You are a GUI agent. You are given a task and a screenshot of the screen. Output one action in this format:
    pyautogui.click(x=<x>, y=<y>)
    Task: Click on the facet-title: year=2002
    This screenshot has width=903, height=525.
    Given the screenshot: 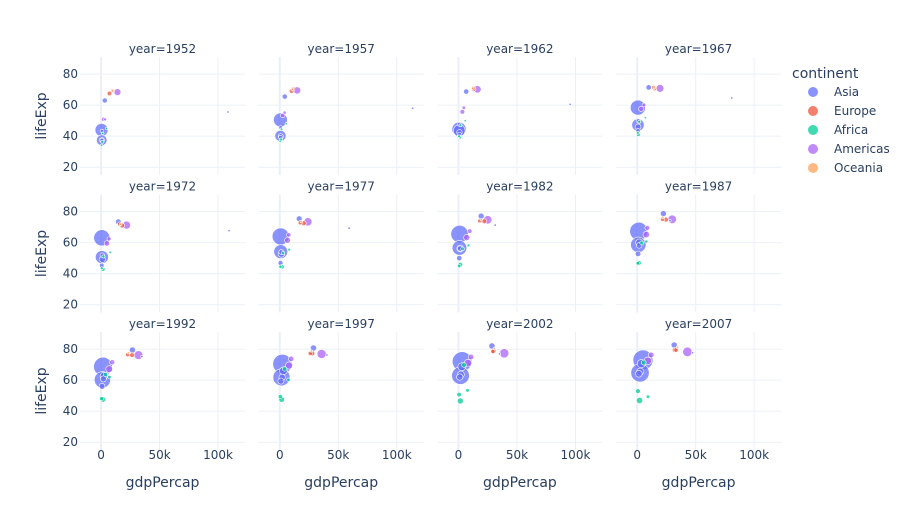 What is the action you would take?
    pyautogui.click(x=519, y=324)
    